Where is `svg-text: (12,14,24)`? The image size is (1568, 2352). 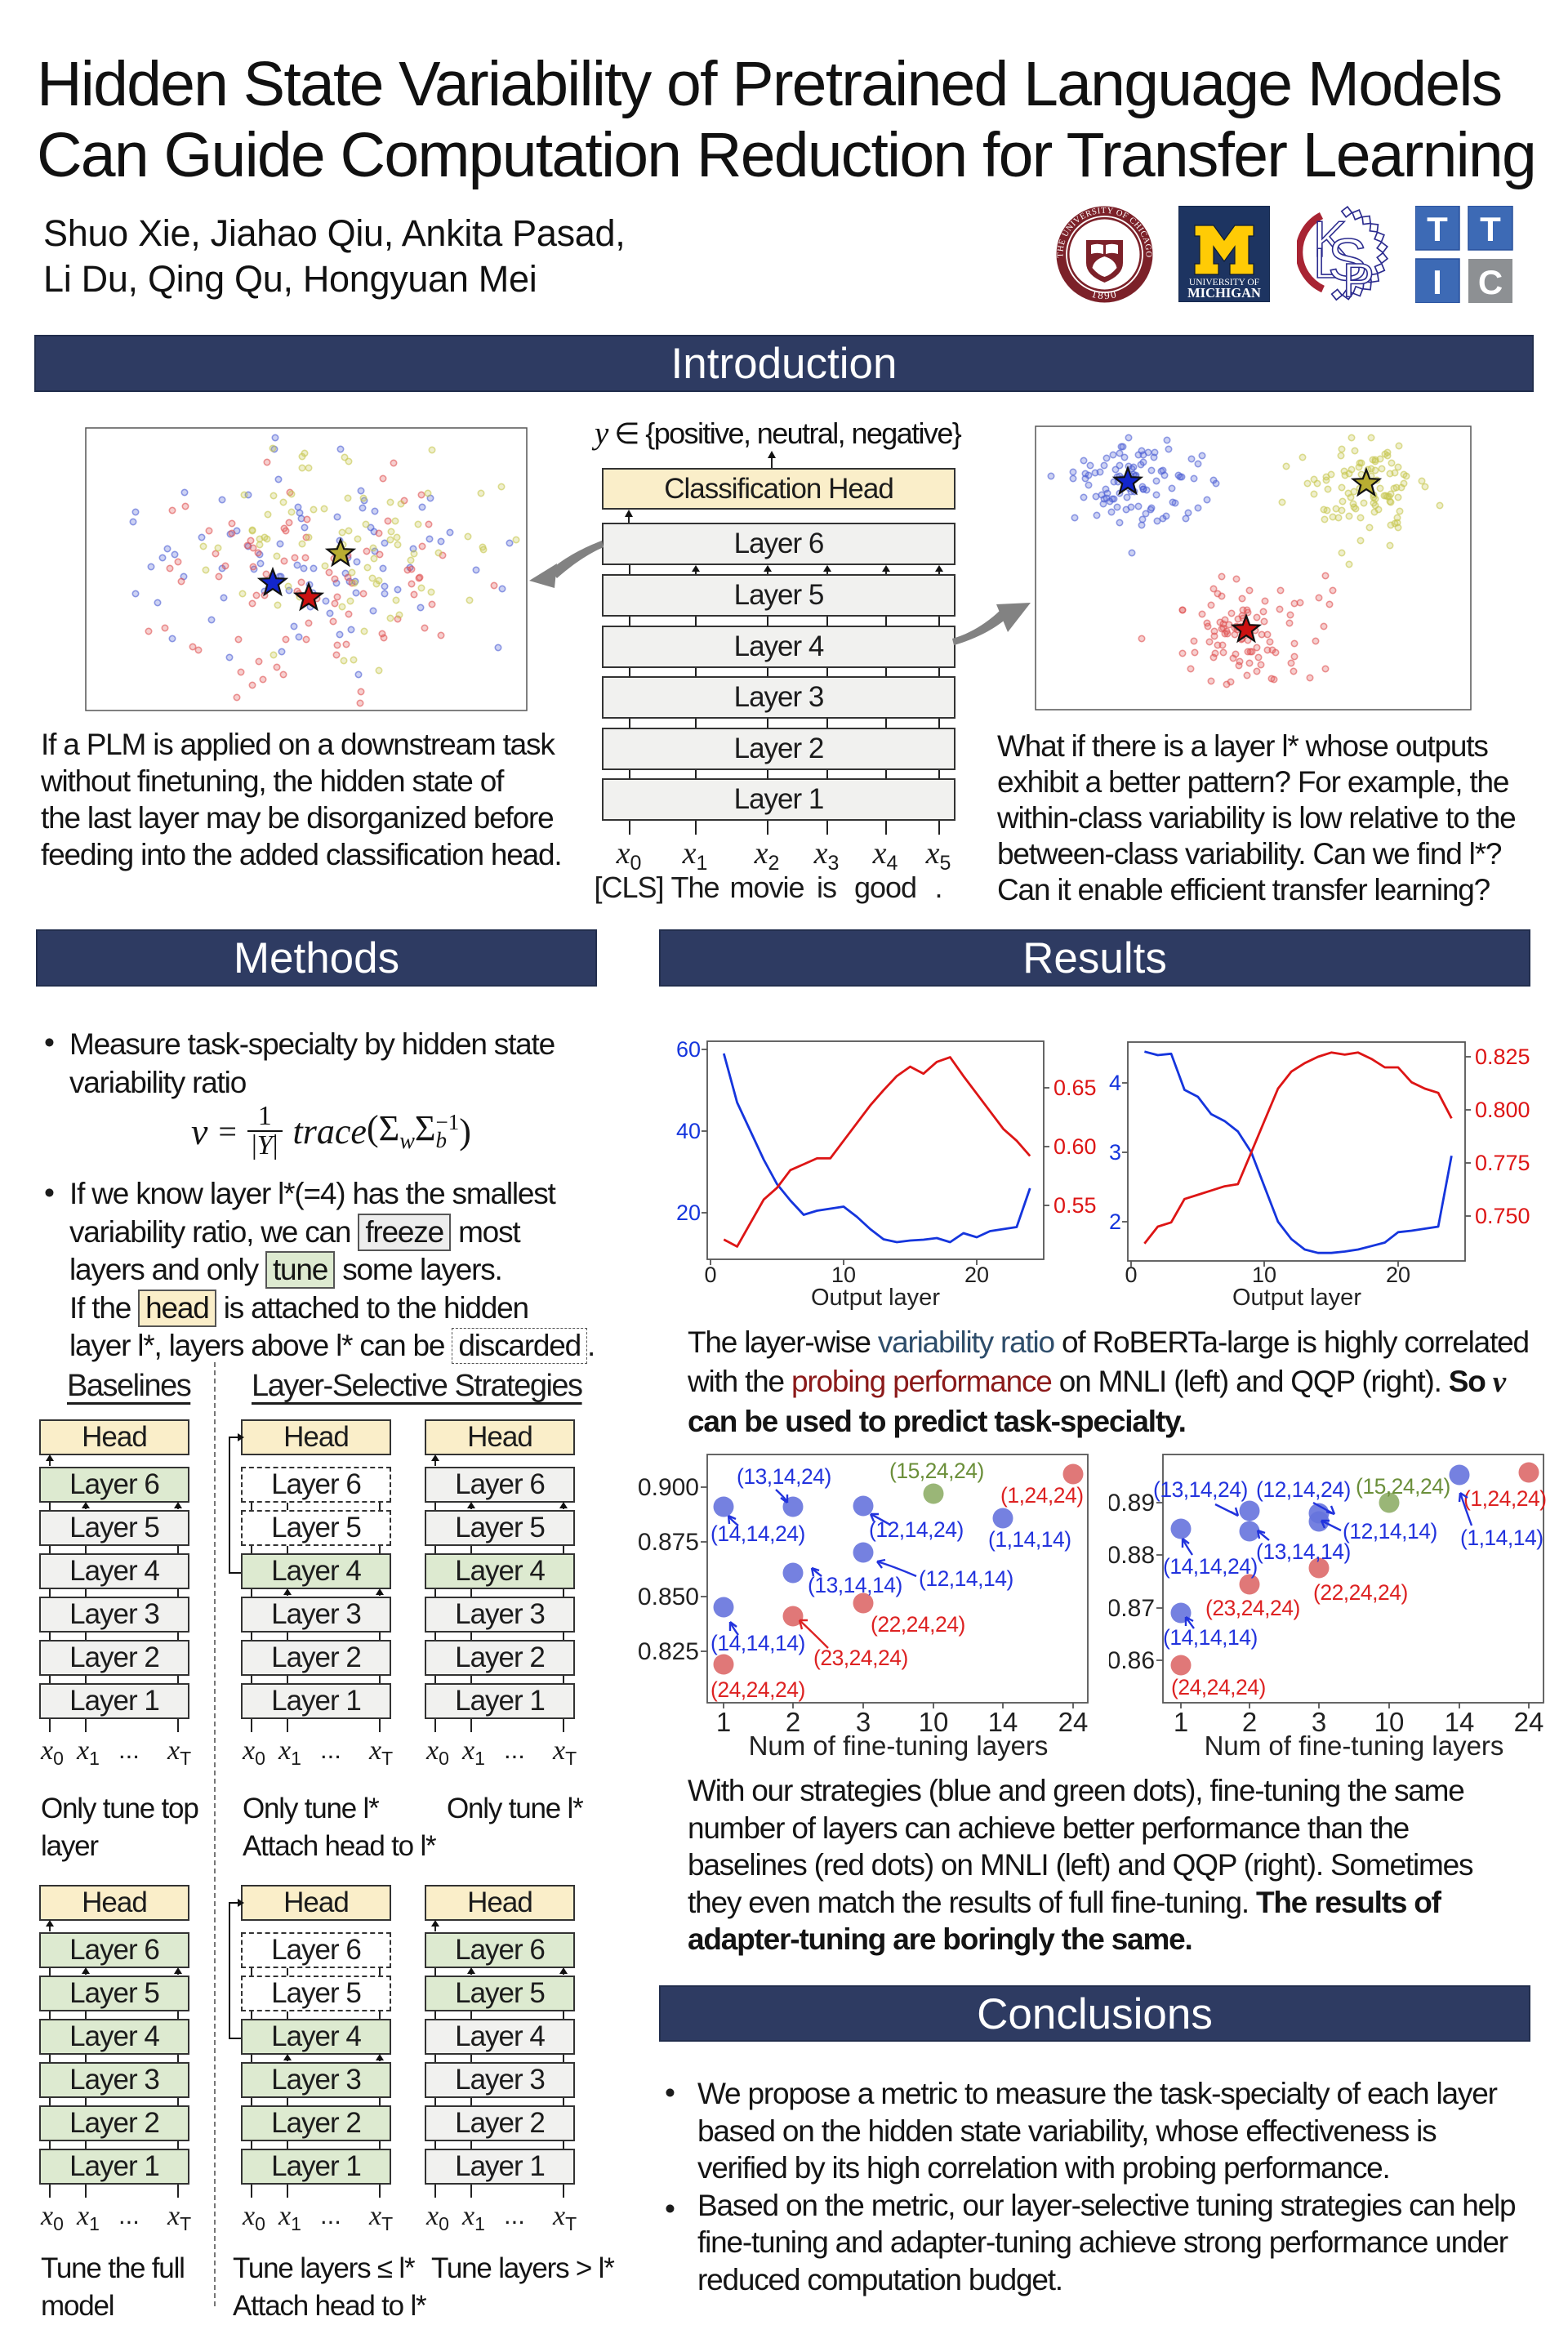
svg-text: (12,14,24) is located at coordinates (1303, 1489).